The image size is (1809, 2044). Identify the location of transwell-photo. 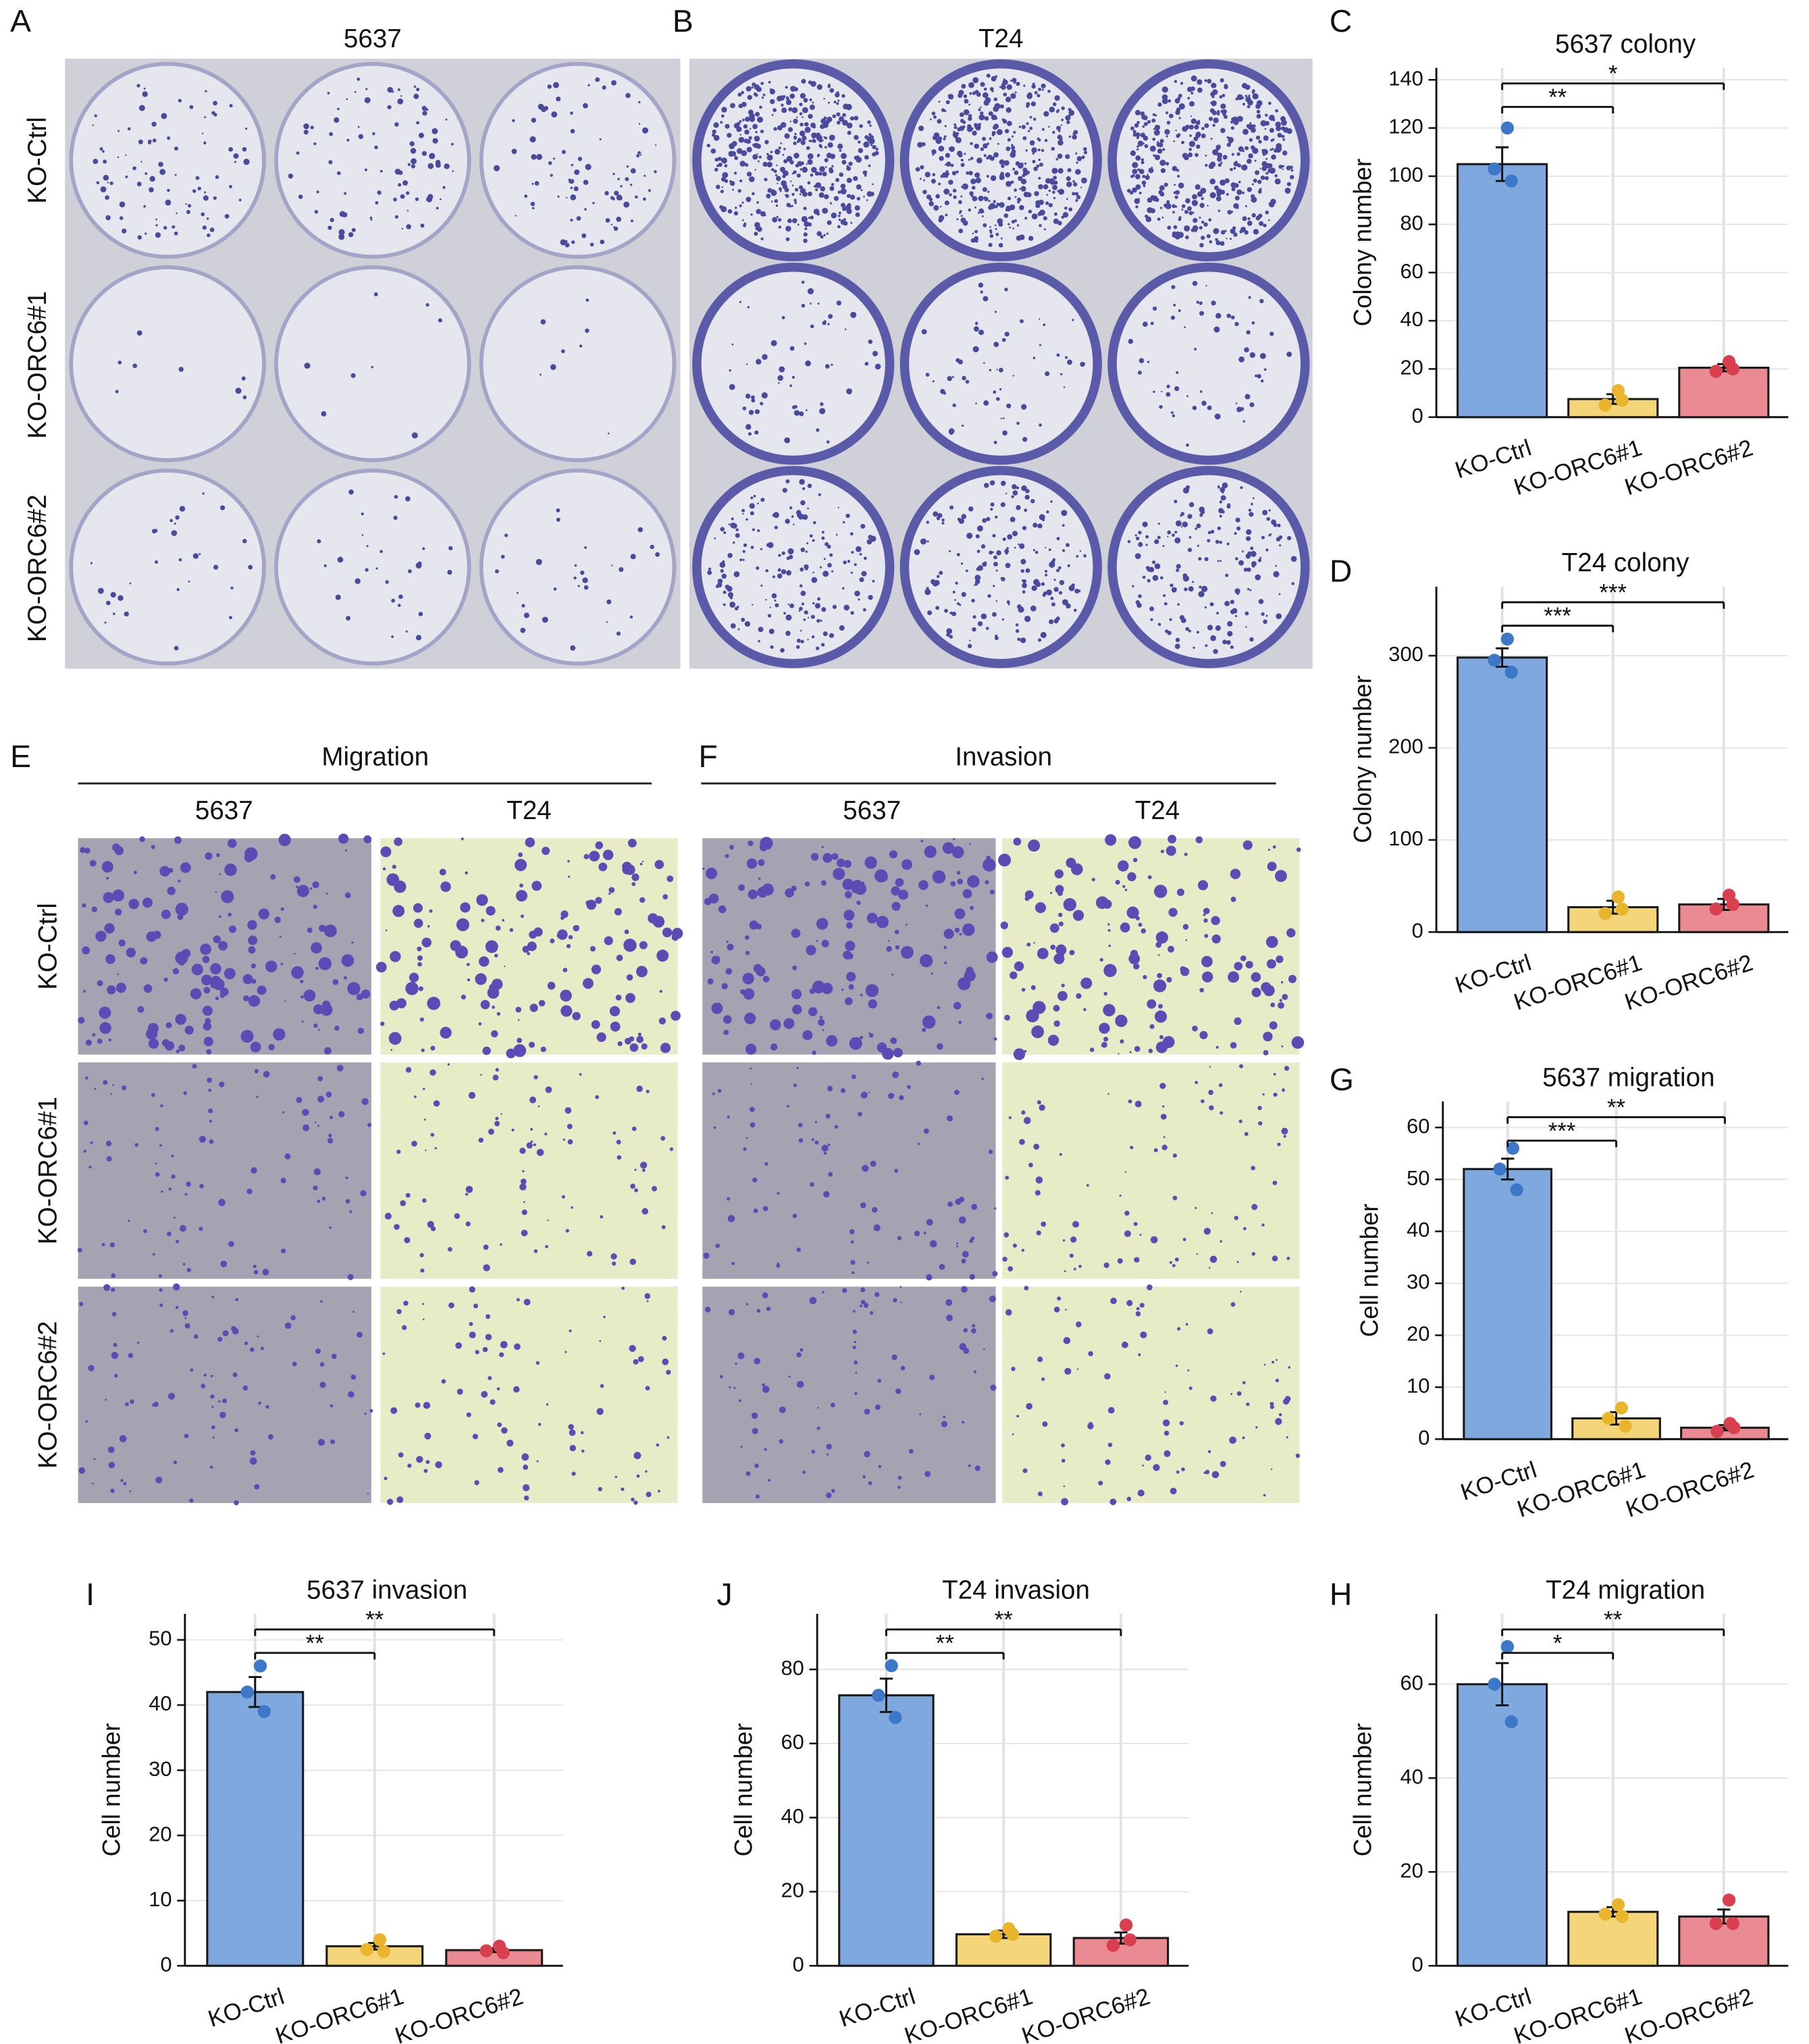
(1151, 947).